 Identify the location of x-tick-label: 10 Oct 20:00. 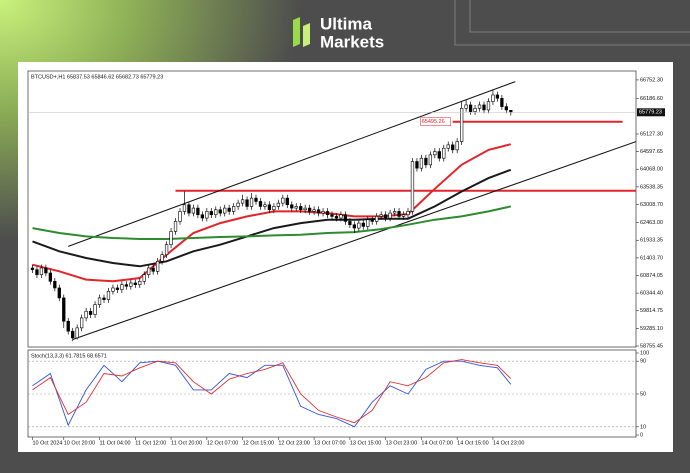
(80, 443).